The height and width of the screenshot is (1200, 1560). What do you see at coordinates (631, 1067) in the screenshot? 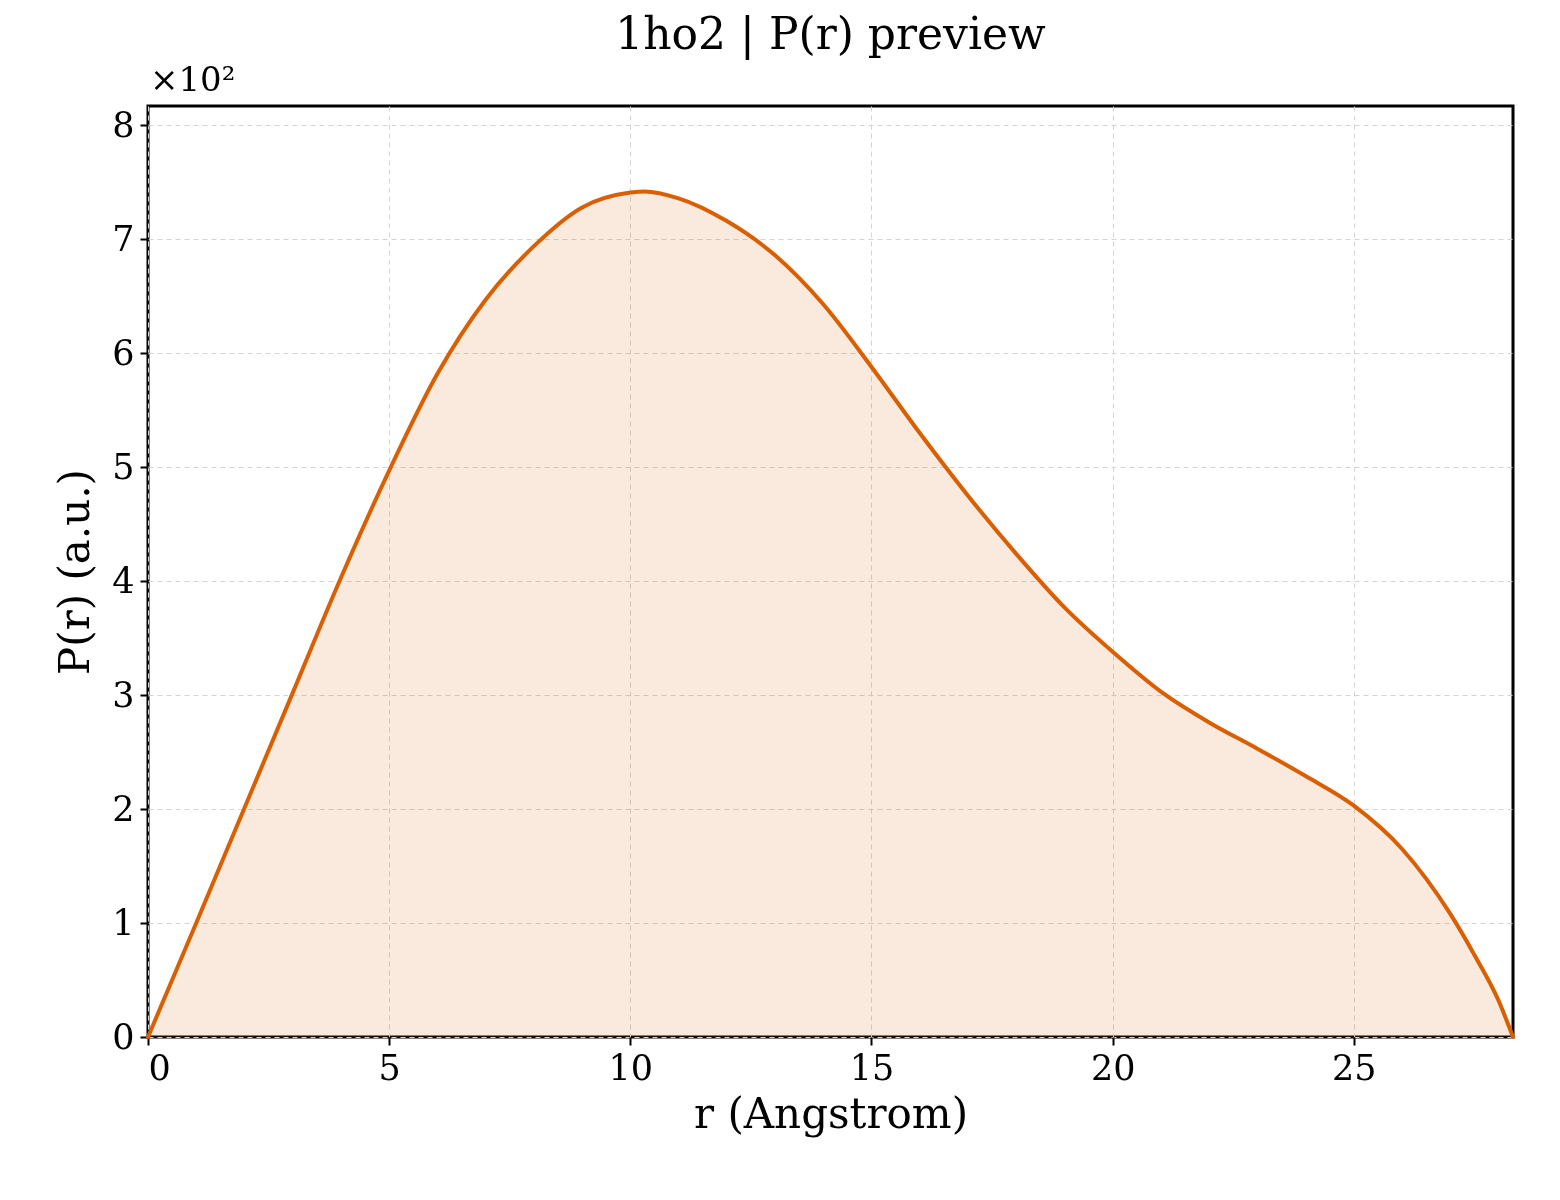
I see `x-tick-label: 10` at bounding box center [631, 1067].